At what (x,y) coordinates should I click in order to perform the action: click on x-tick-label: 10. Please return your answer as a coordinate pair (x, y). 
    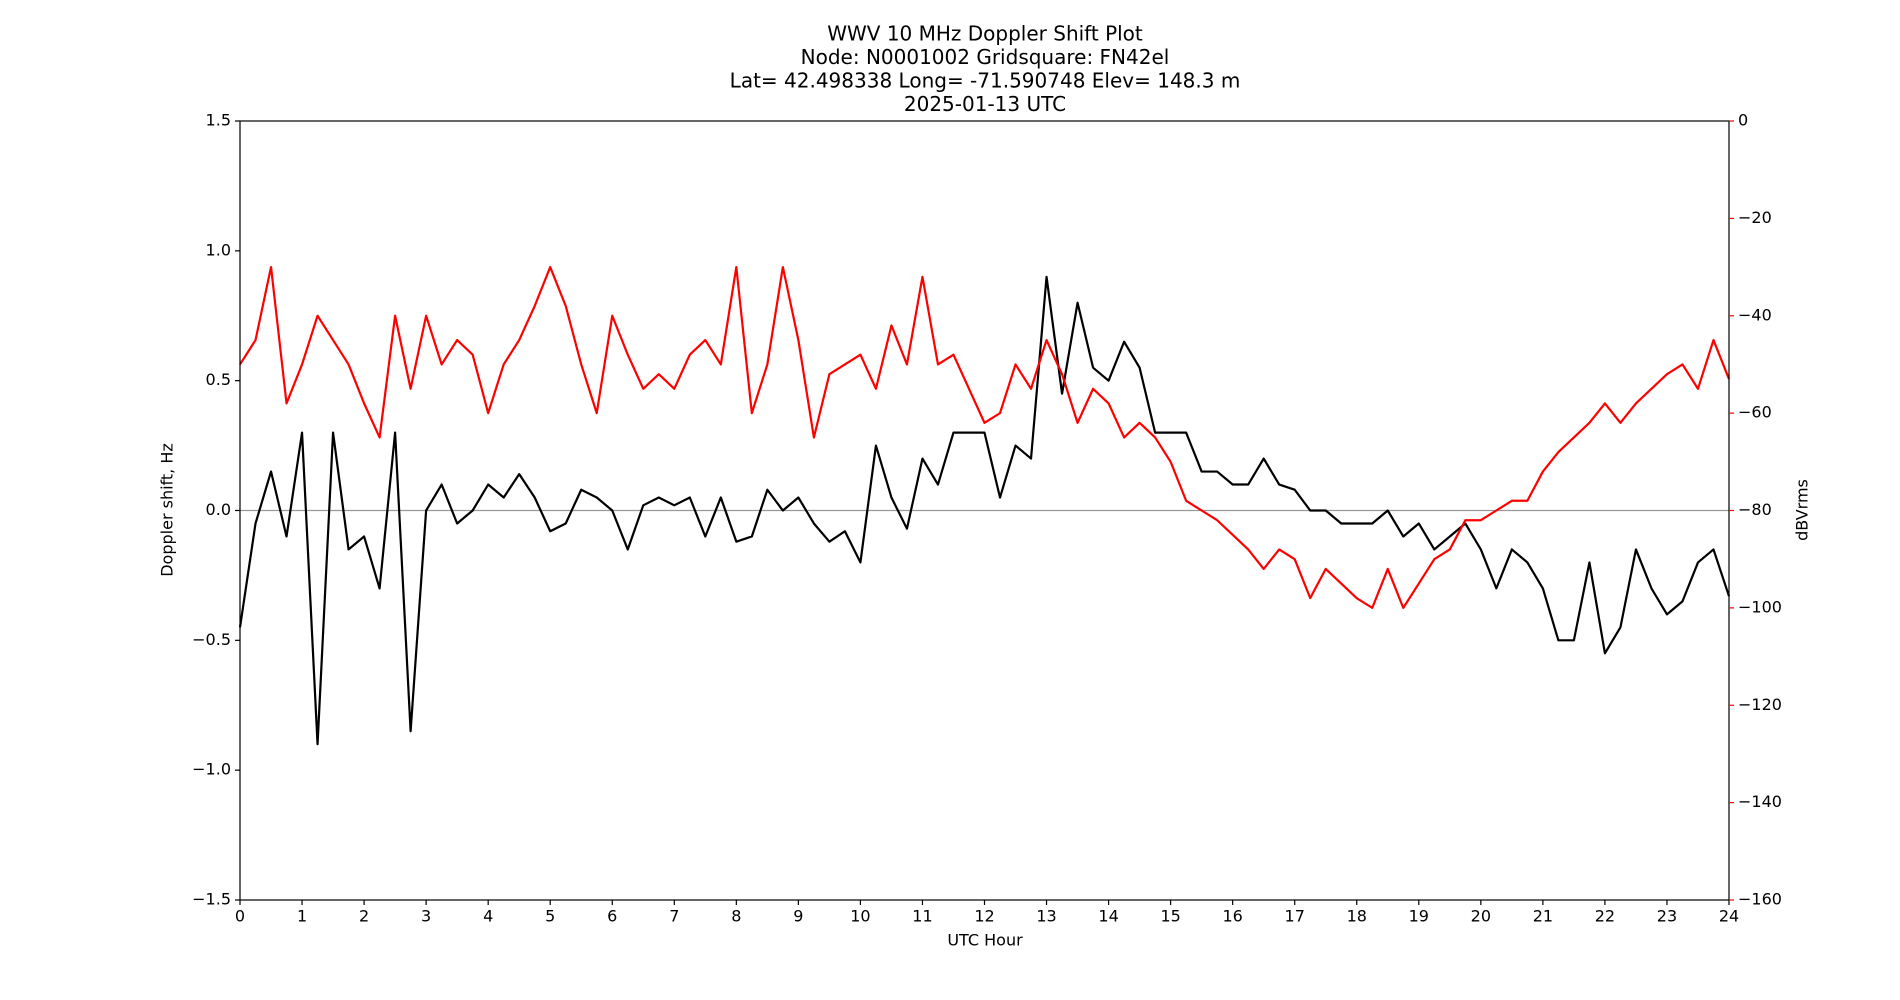
    Looking at the image, I should click on (860, 916).